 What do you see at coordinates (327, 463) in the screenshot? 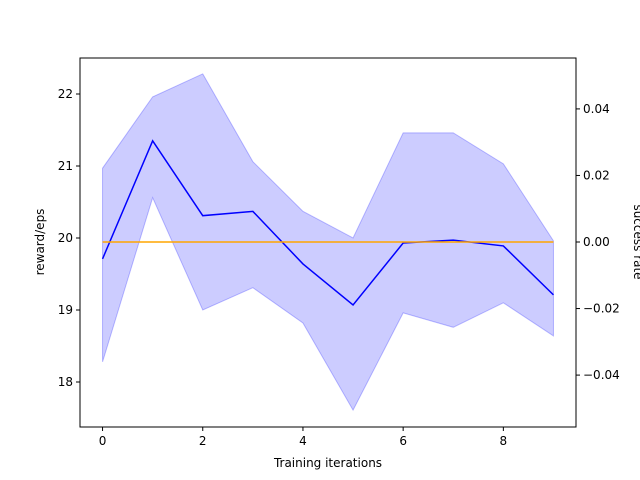
I see `x-axis-label: Training iterations` at bounding box center [327, 463].